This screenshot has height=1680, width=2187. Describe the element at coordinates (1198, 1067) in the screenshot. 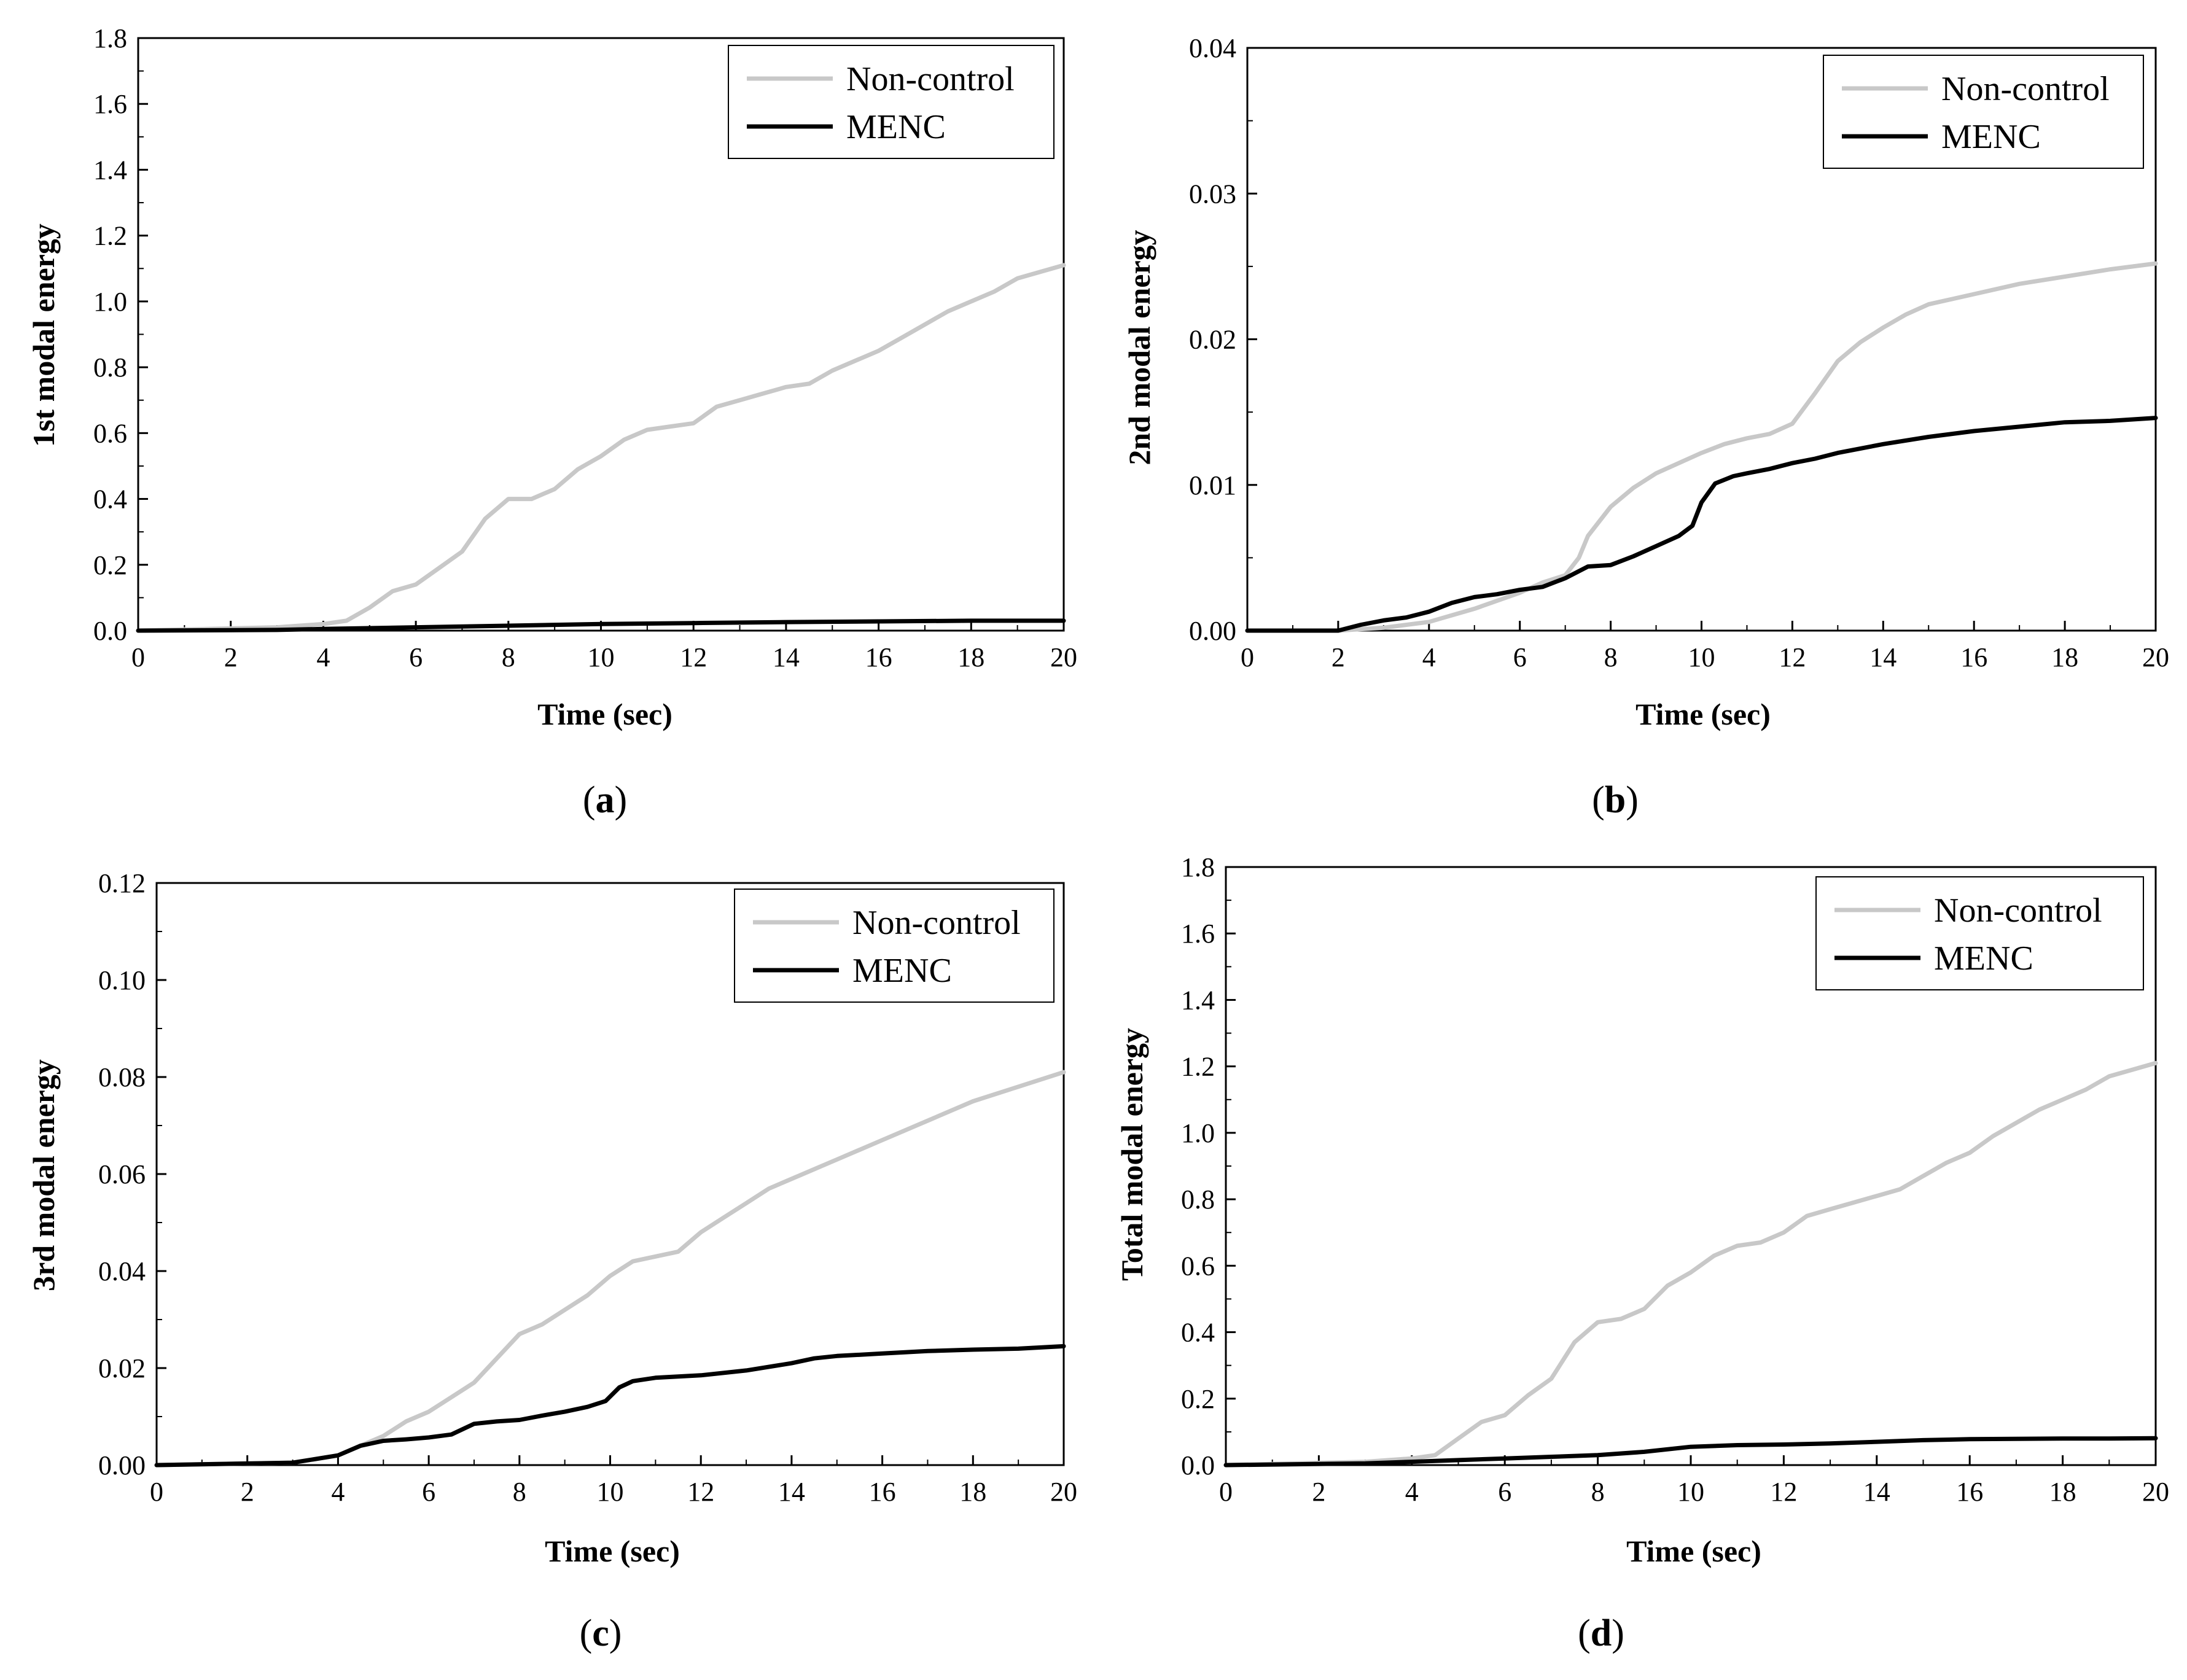

I see `panel-d-ytick-label: 1.2` at that location.